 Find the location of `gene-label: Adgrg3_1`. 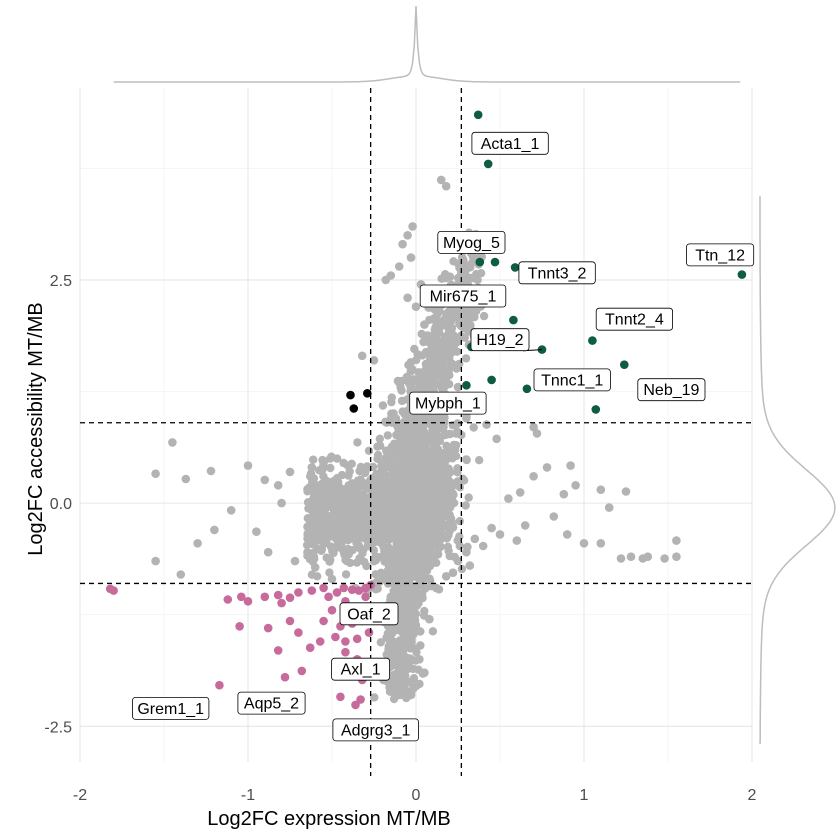

gene-label: Adgrg3_1 is located at coordinates (375, 730).